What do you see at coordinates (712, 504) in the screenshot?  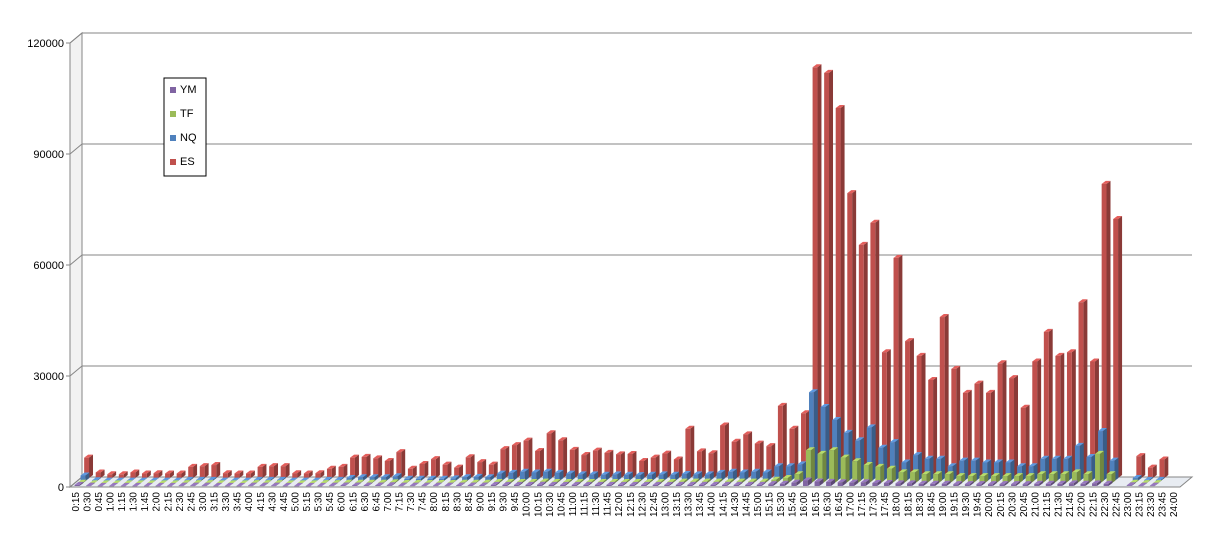 I see `x-tick-label: 14:00` at bounding box center [712, 504].